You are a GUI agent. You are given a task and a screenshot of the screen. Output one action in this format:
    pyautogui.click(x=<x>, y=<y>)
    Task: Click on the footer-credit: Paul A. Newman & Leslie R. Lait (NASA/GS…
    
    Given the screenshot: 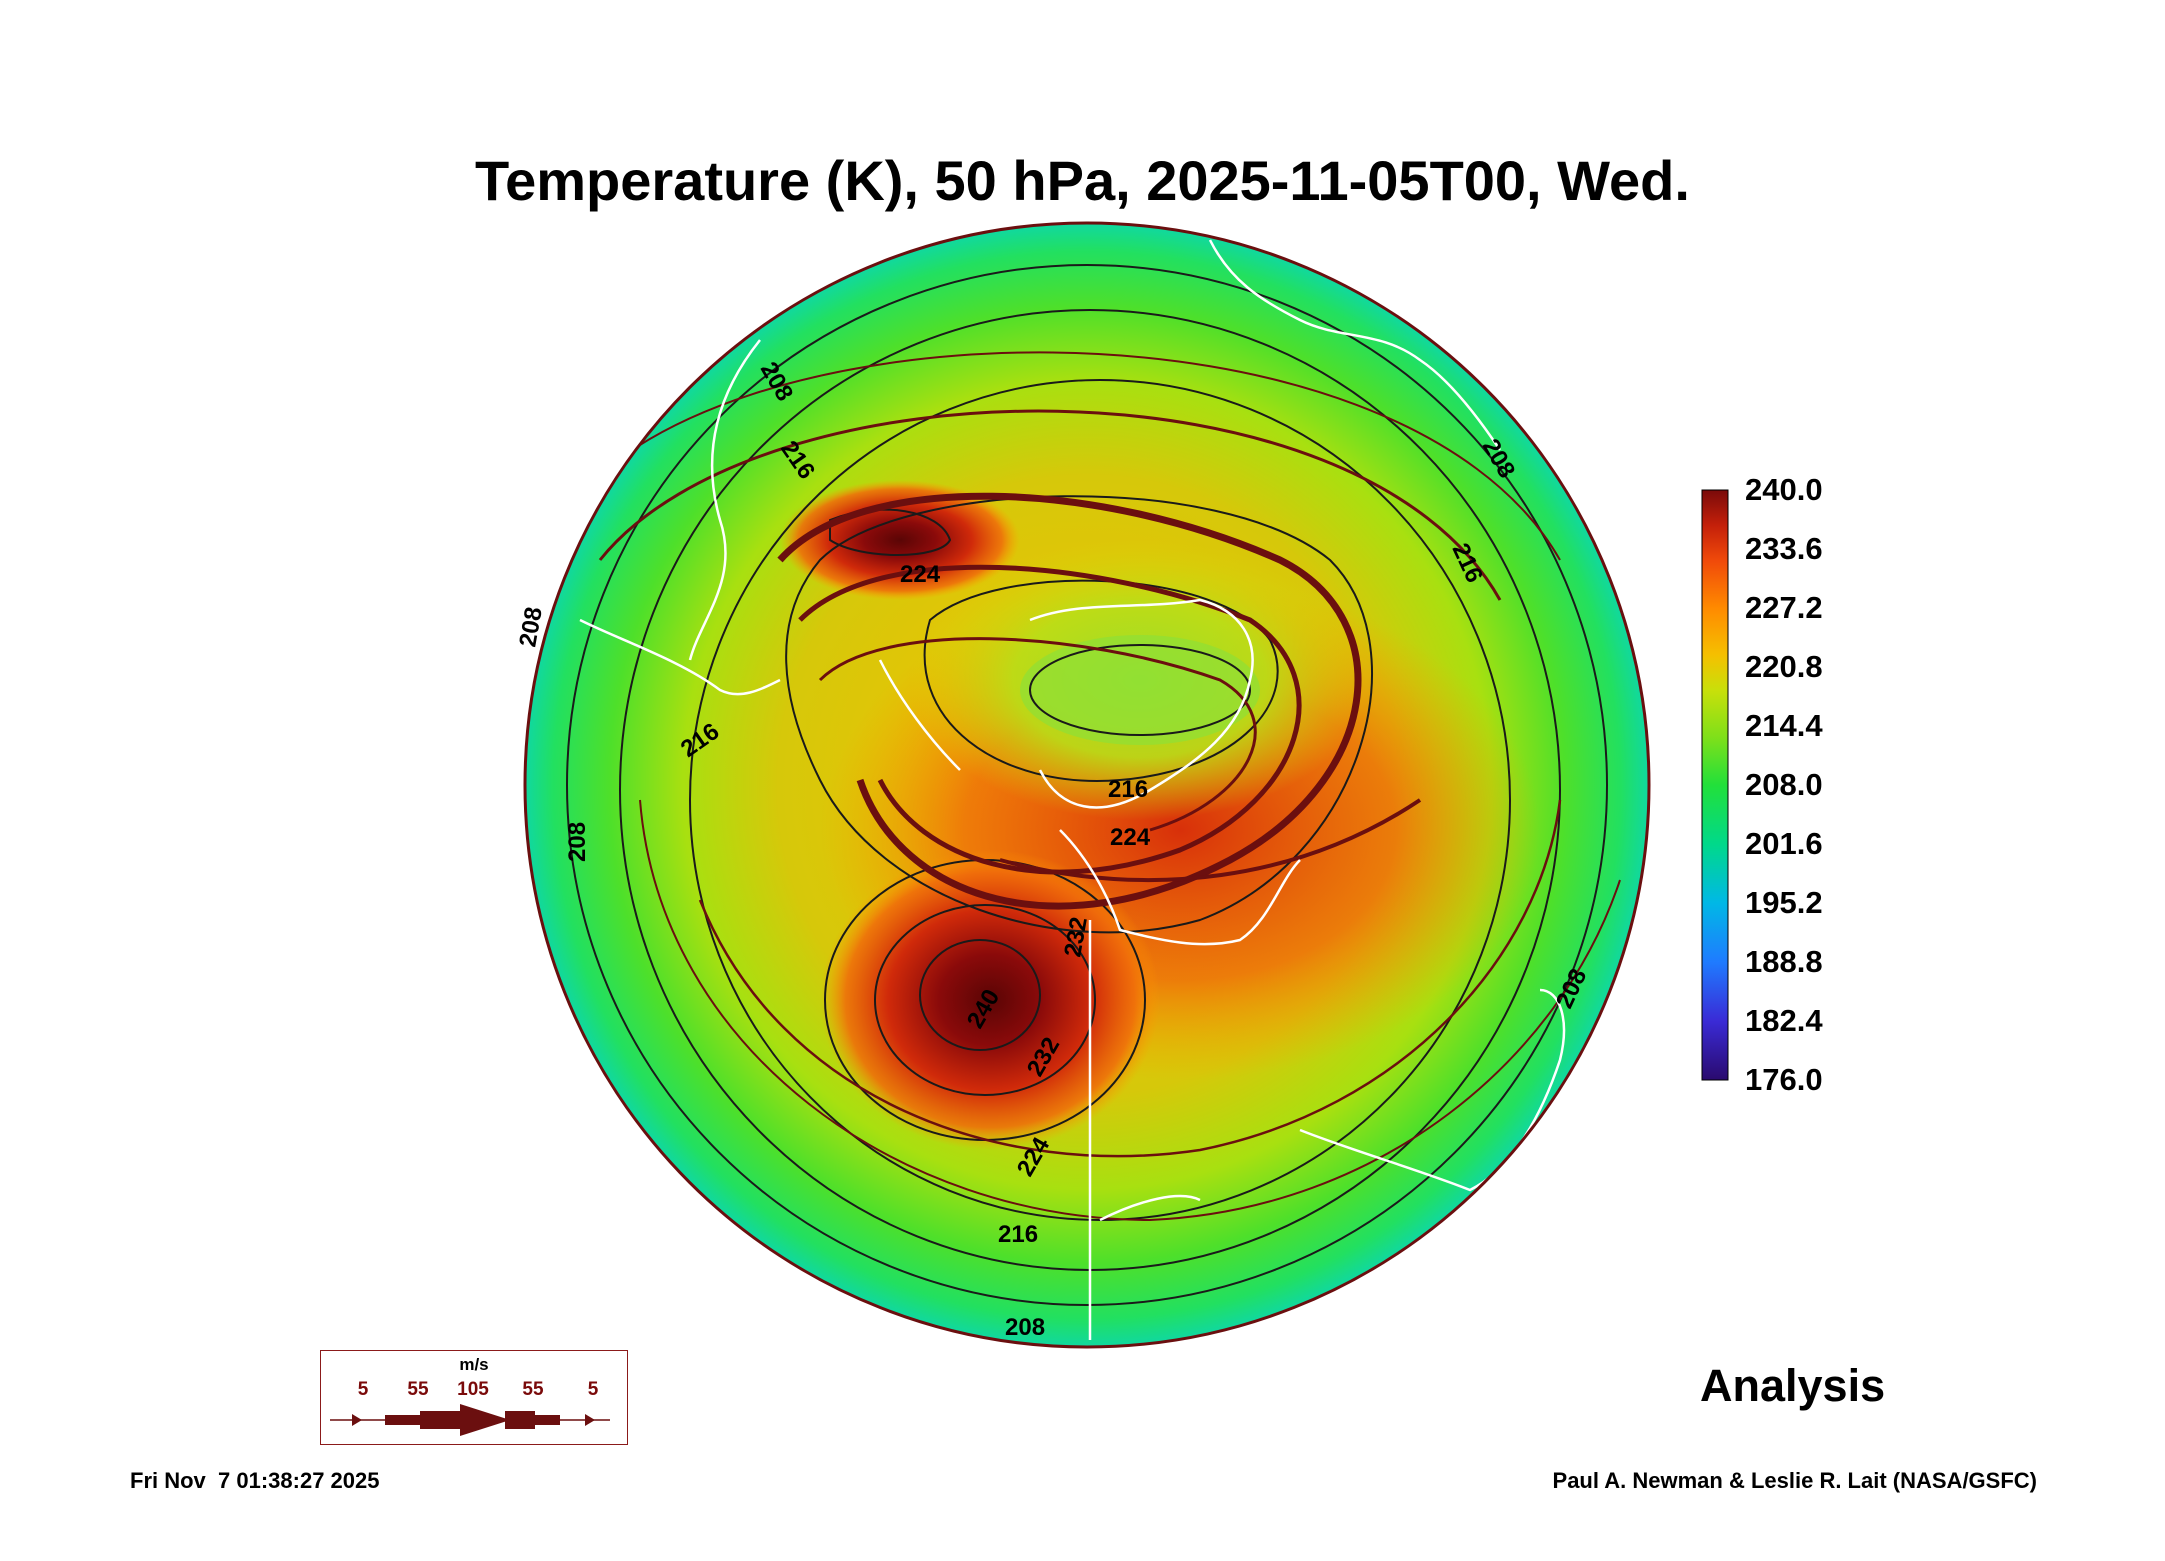 What is the action you would take?
    pyautogui.click(x=1794, y=1480)
    